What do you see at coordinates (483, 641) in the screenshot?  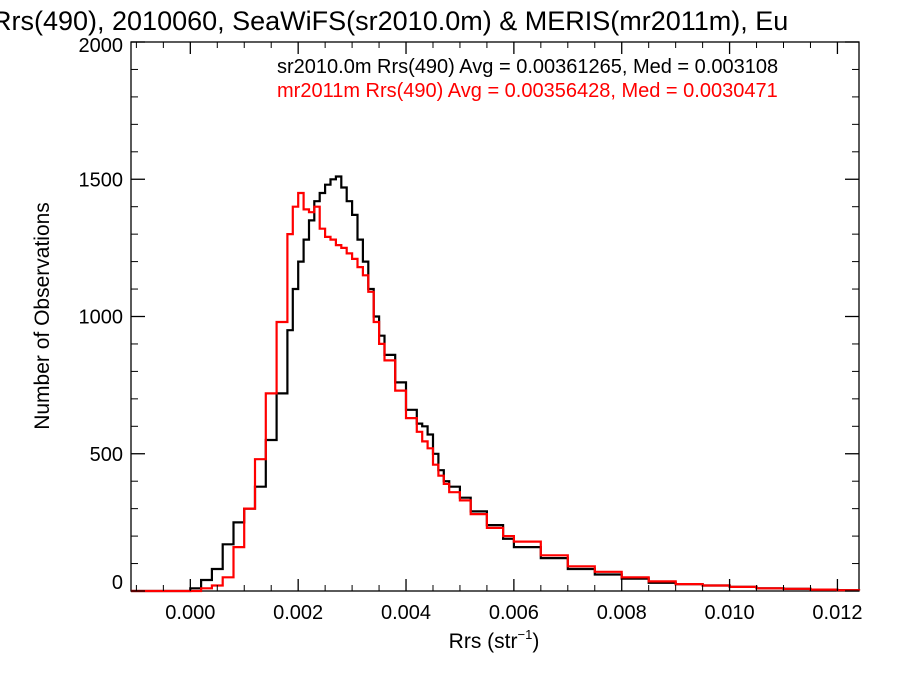 I see `x-axis-label-main: Rrs (str` at bounding box center [483, 641].